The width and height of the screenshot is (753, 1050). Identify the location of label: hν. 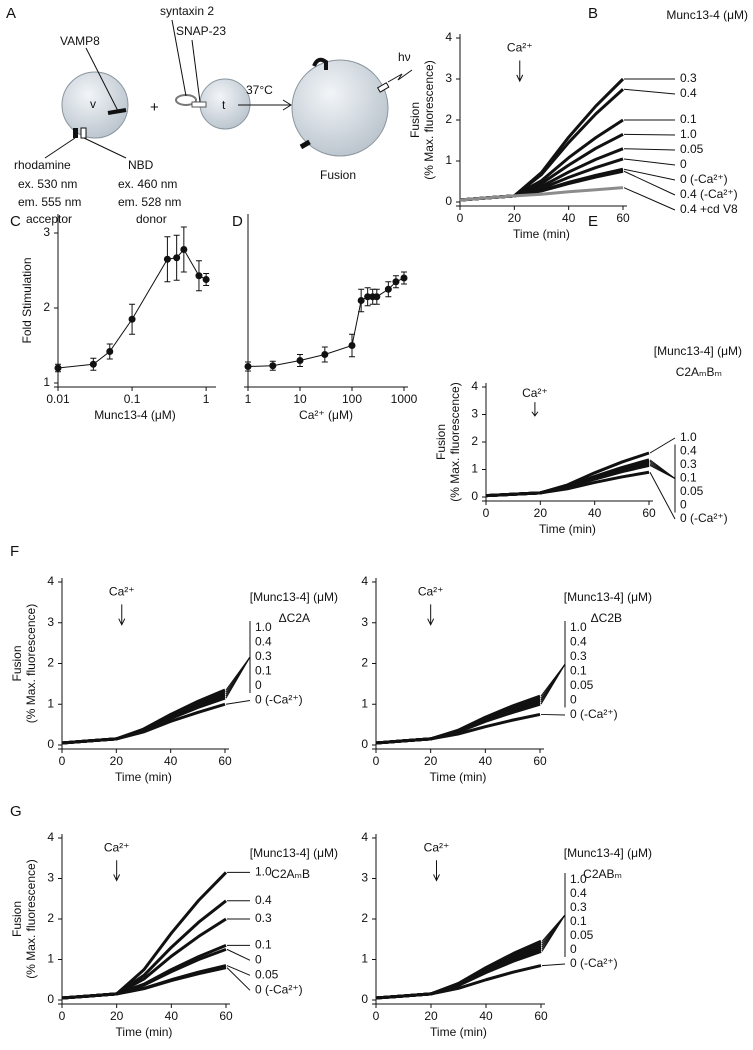
(404, 57).